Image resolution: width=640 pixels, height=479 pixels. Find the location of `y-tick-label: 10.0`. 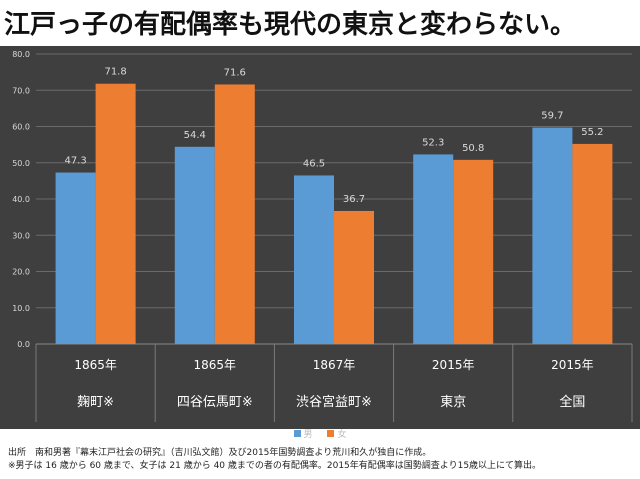

y-tick-label: 10.0 is located at coordinates (21, 308).